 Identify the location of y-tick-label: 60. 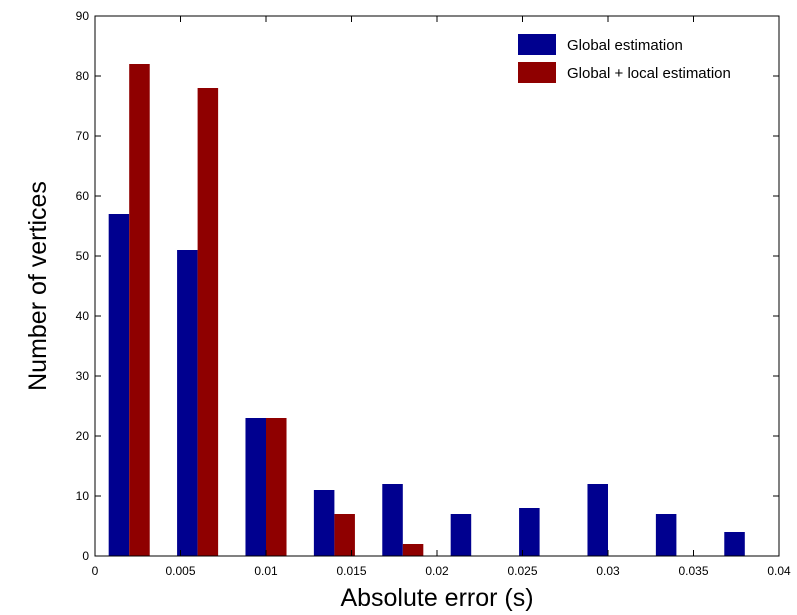
(83, 196).